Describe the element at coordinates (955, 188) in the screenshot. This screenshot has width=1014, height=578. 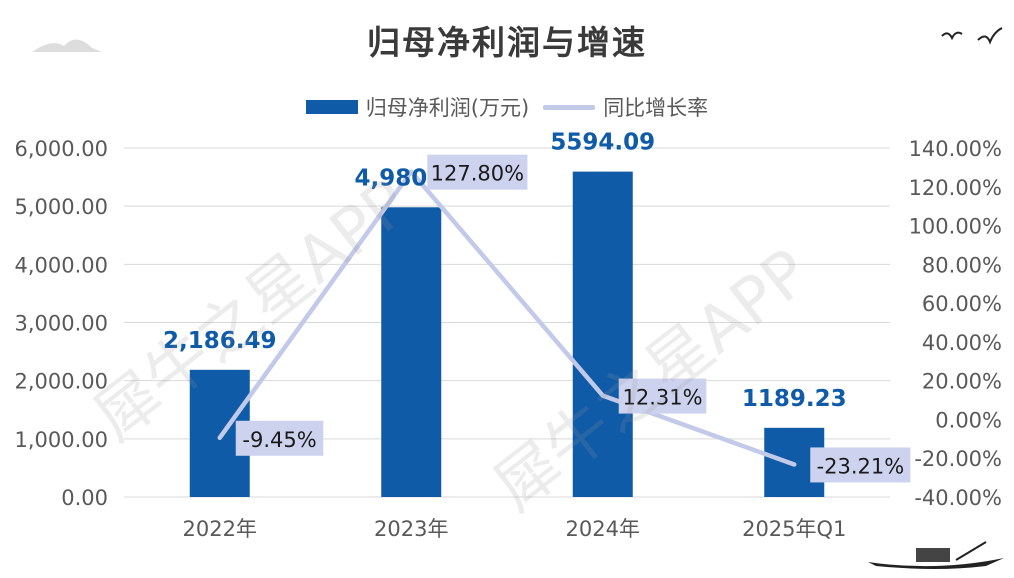
I see `y-right-tick-label: 120.00%` at that location.